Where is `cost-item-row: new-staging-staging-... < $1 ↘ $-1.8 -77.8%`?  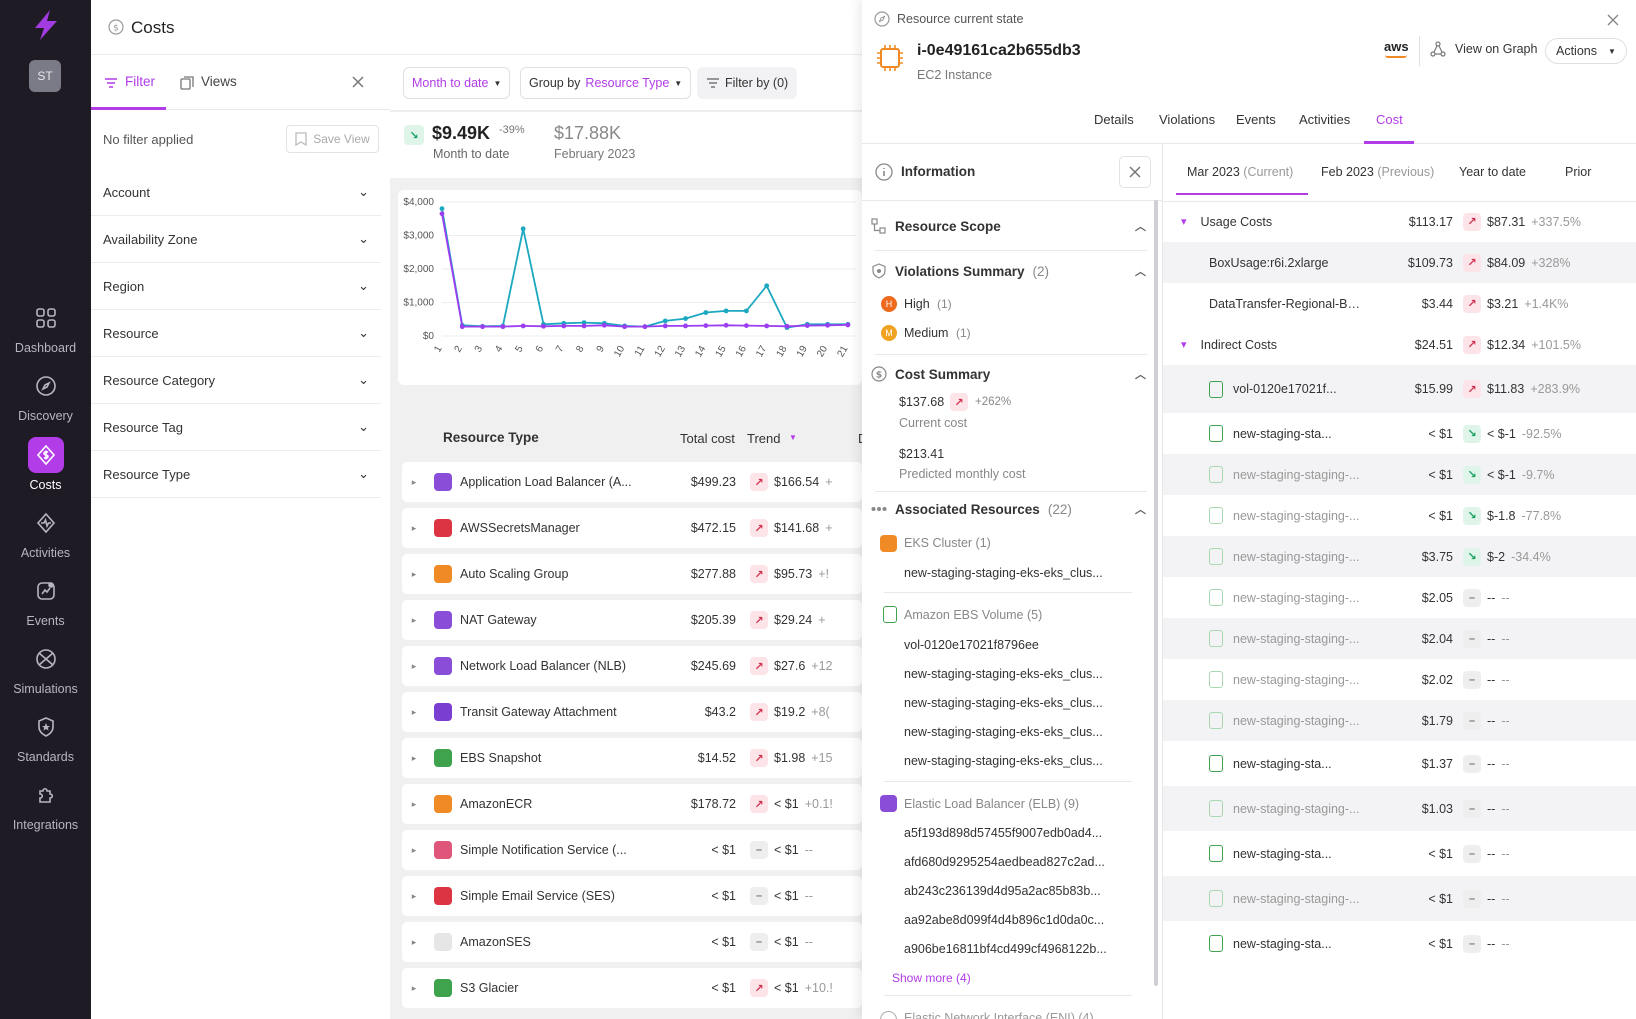
cost-item-row: new-staging-staging-... < $1 ↘ $-1.8 -77.8% is located at coordinates (1399, 515).